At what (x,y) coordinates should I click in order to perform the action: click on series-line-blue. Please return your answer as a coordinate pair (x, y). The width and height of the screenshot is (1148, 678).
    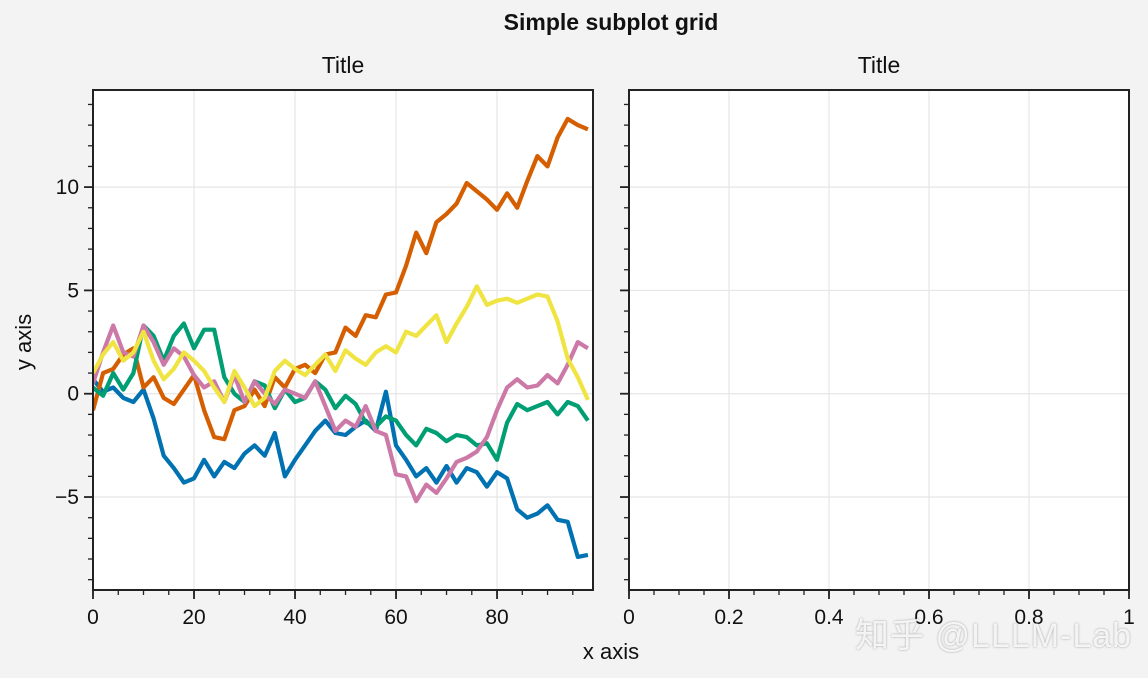
    Looking at the image, I should click on (341, 468).